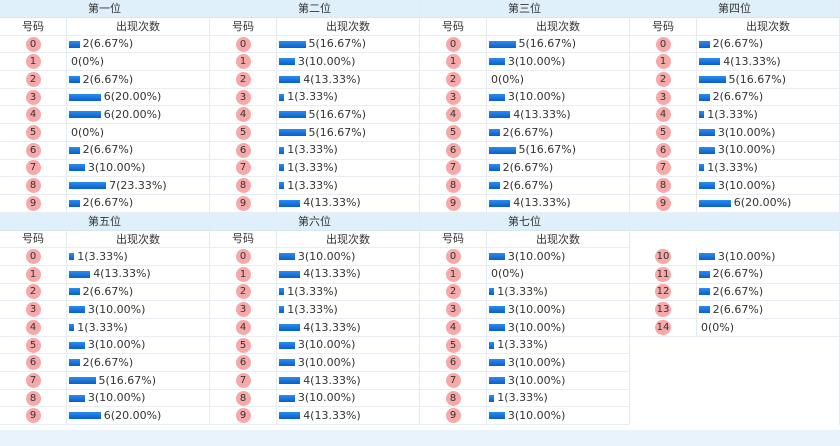 This screenshot has height=446, width=840. What do you see at coordinates (314, 44) in the screenshot?
I see `table-row: 0 5(16.67%)` at bounding box center [314, 44].